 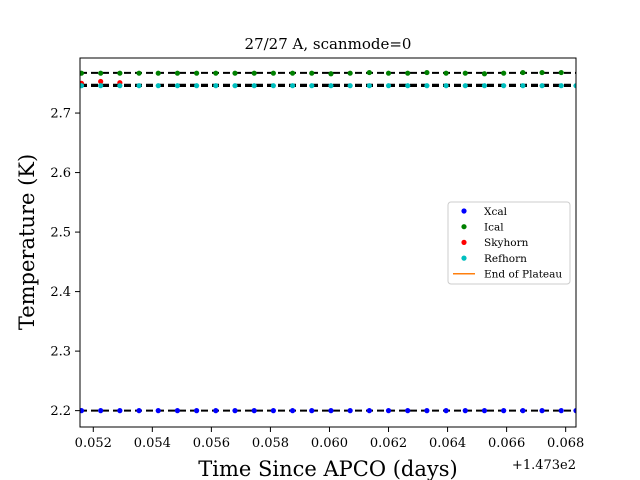 What do you see at coordinates (523, 275) in the screenshot?
I see `legend-label-end-of-plateau: End of Plateau` at bounding box center [523, 275].